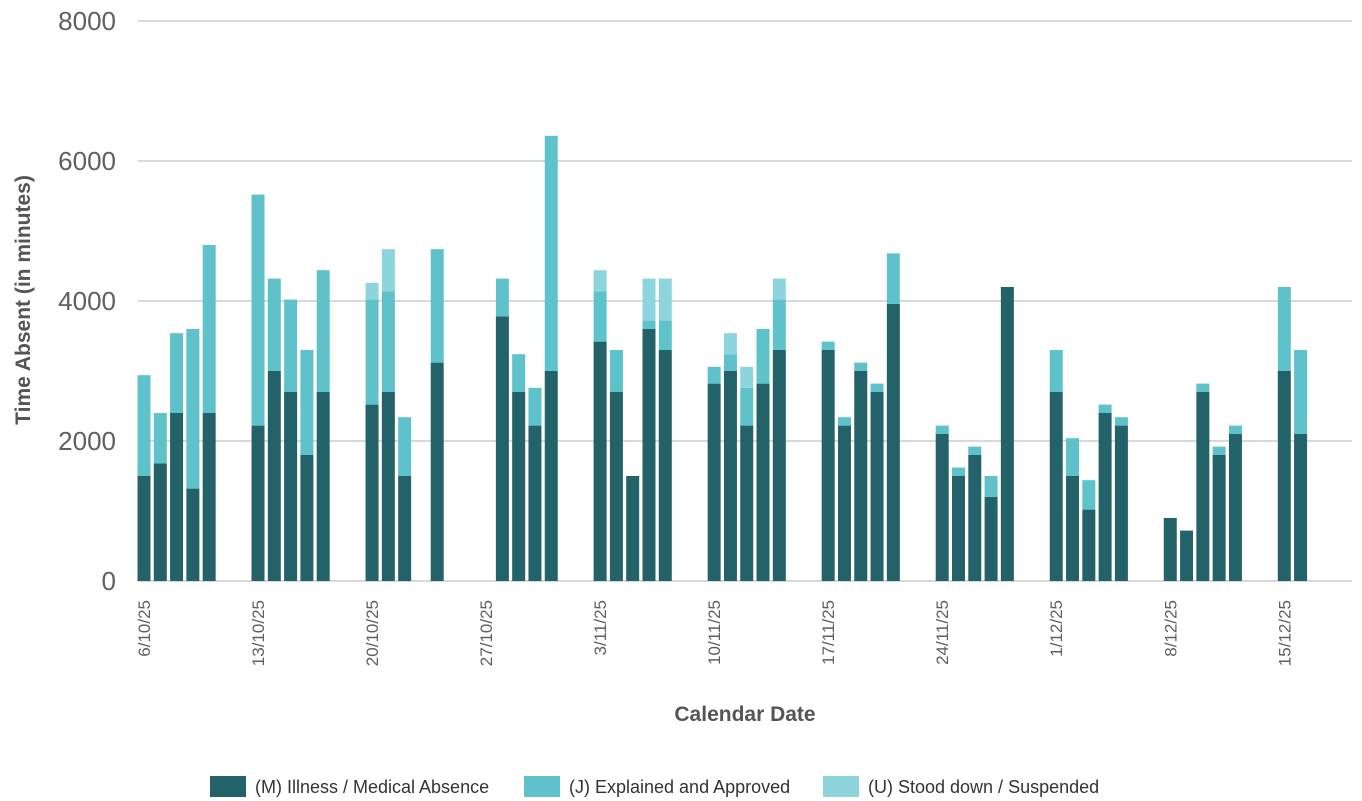 Image resolution: width=1362 pixels, height=801 pixels. What do you see at coordinates (744, 714) in the screenshot?
I see `x-axis-title: Calendar Date` at bounding box center [744, 714].